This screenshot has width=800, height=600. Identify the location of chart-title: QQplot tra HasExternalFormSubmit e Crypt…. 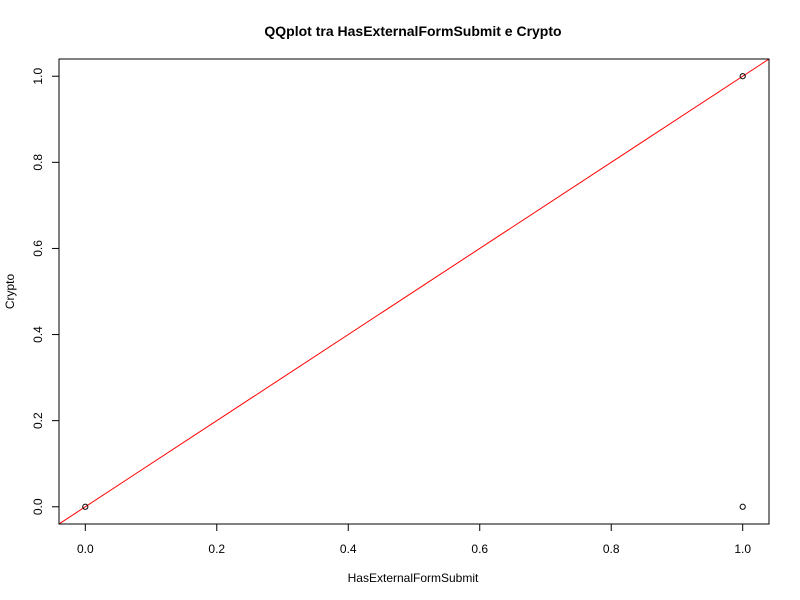
(412, 31).